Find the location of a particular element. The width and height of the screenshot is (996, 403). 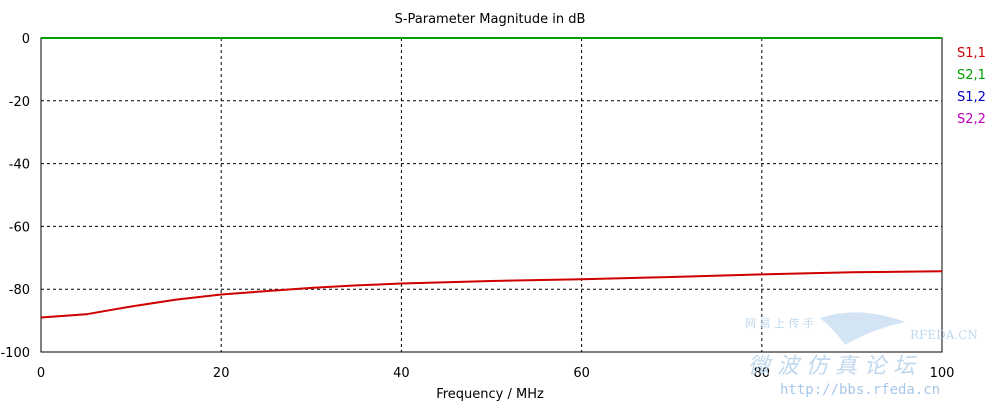

legend-entry-s2-1: S2,1 is located at coordinates (971, 75).